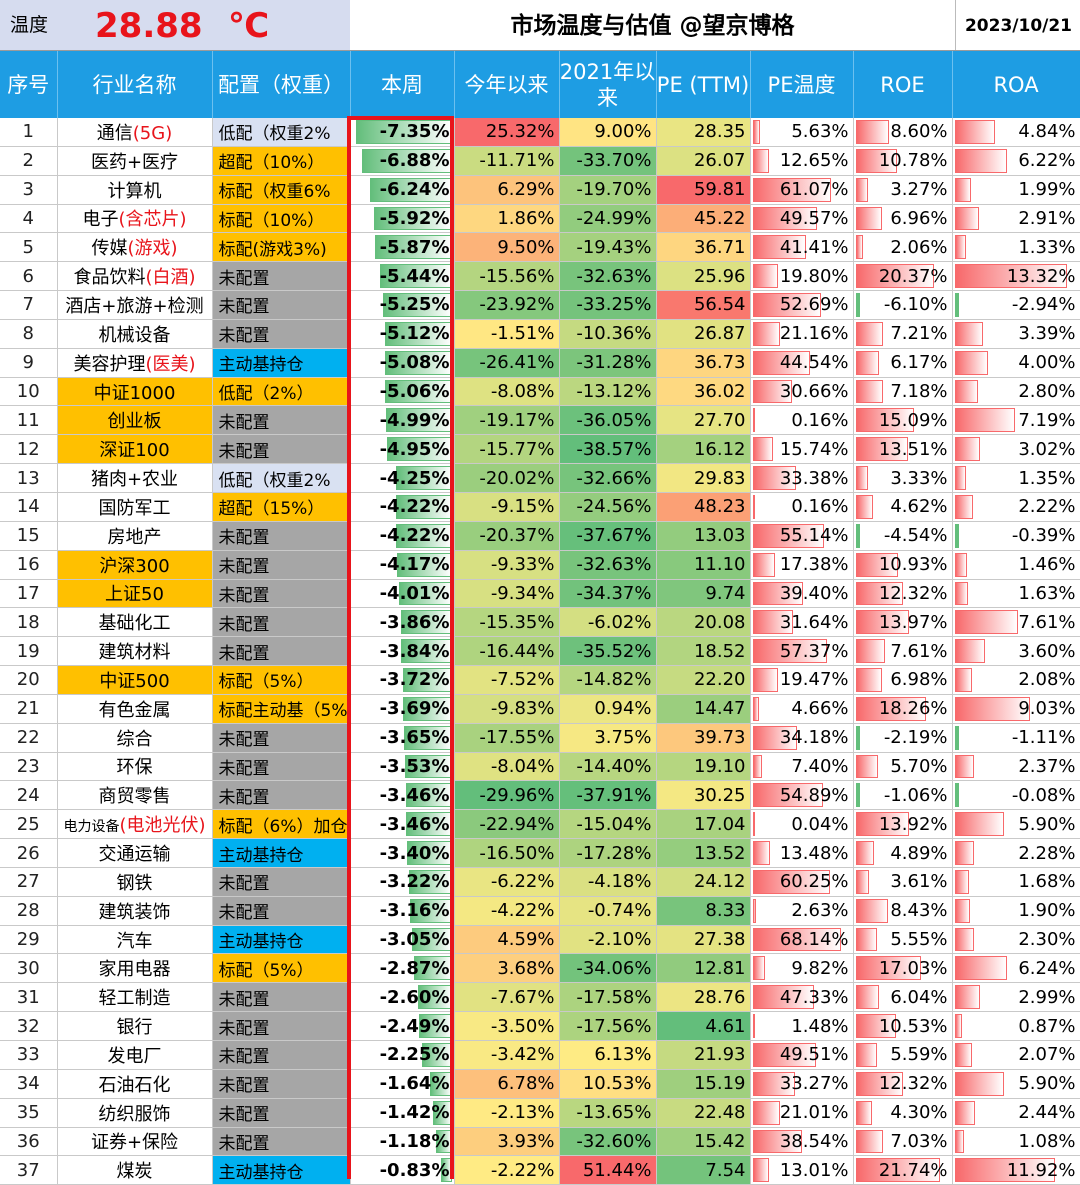 The width and height of the screenshot is (1080, 1185). I want to click on row-index: 16, so click(28, 565).